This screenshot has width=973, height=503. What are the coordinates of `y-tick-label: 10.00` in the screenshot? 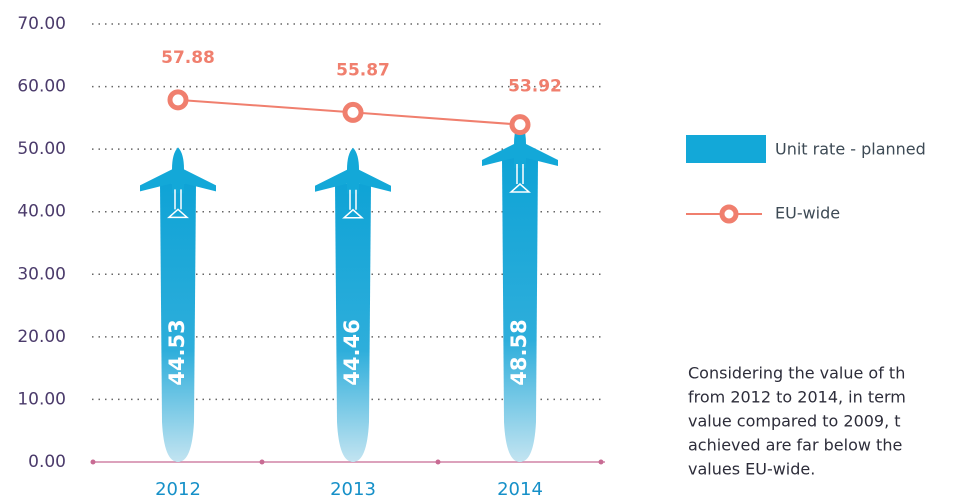 It's located at (41, 399).